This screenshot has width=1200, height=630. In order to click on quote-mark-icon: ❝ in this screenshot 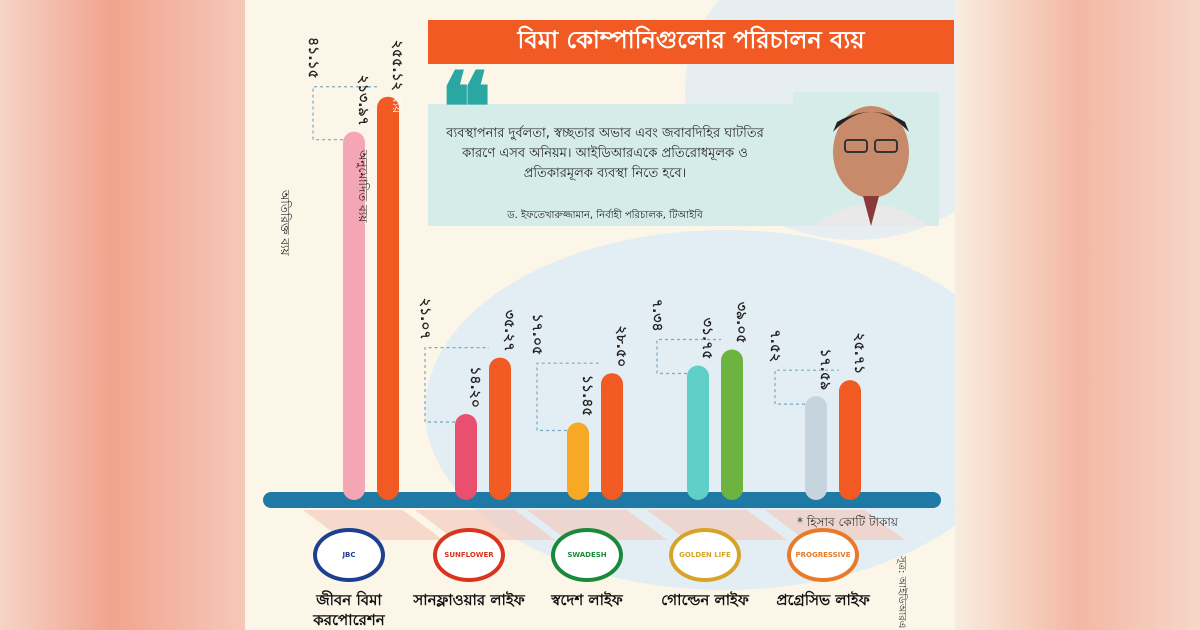, I will do `click(466, 107)`.